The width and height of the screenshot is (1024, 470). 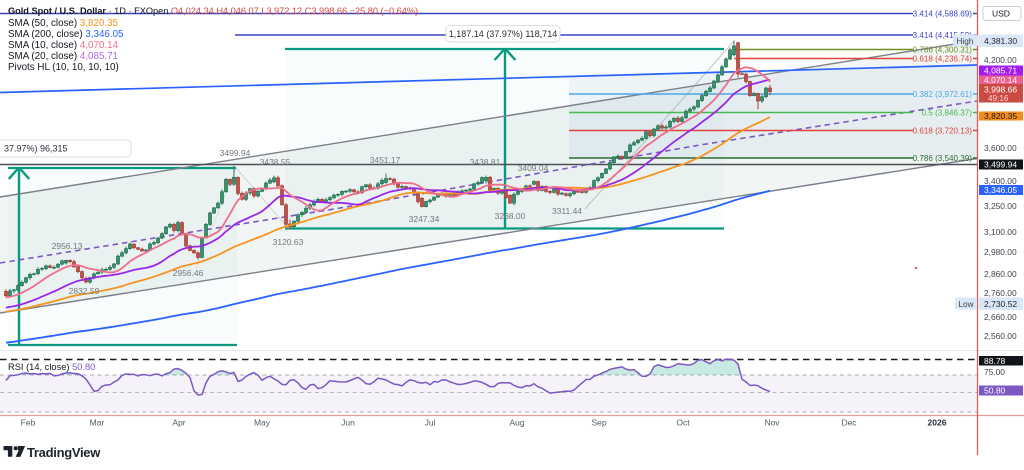 What do you see at coordinates (28, 423) in the screenshot?
I see `svg-text: Feb` at bounding box center [28, 423].